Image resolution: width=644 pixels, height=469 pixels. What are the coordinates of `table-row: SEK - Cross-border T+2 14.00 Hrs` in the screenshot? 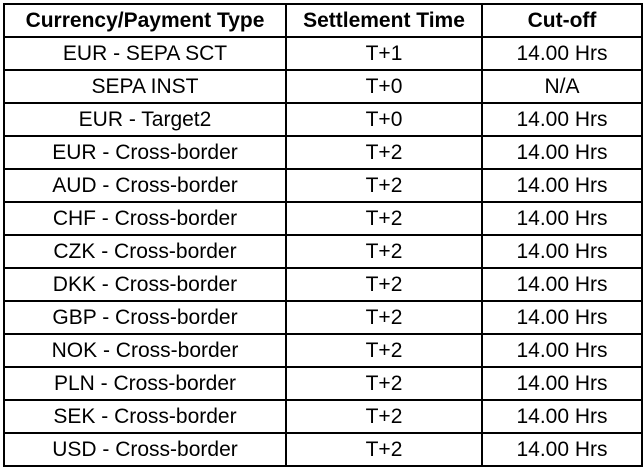 It's located at (323, 416).